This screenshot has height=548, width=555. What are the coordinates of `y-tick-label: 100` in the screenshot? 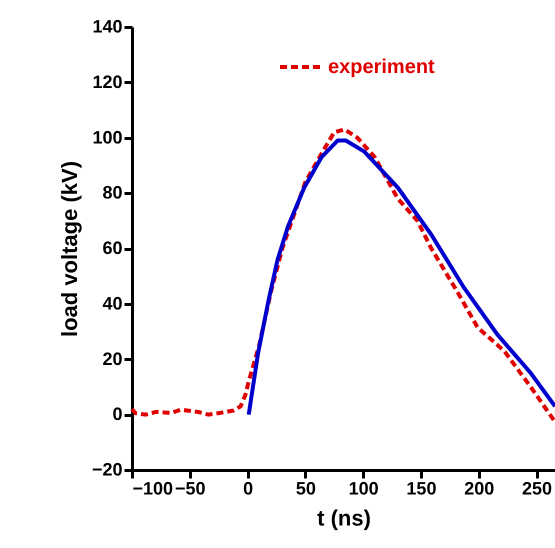 It's located at (107, 137).